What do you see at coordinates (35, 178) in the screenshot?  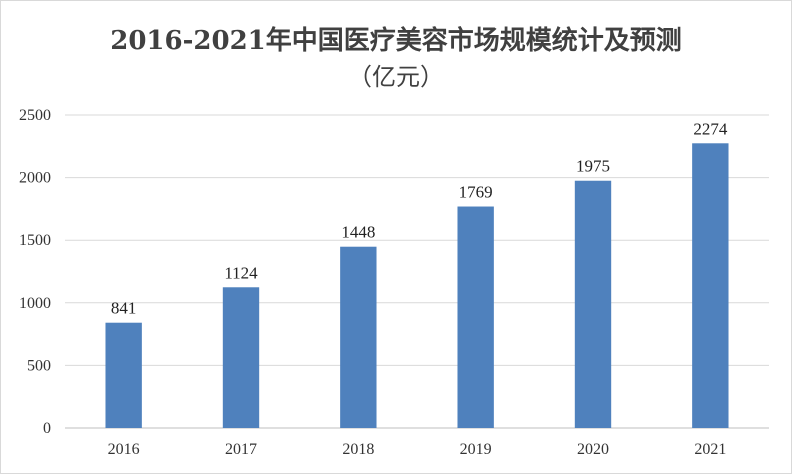 I see `y-tick-label: 2000` at bounding box center [35, 178].